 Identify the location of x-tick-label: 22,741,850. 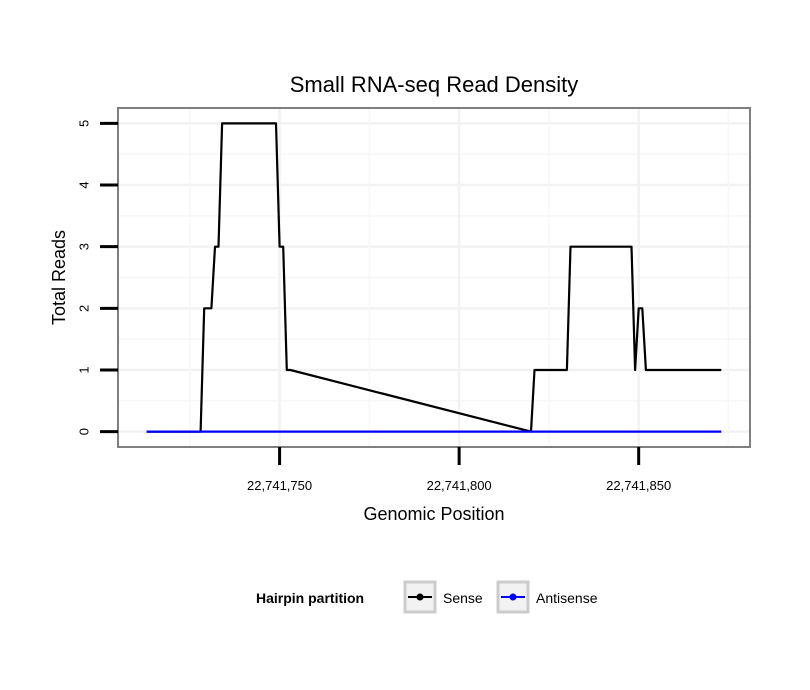
(638, 485).